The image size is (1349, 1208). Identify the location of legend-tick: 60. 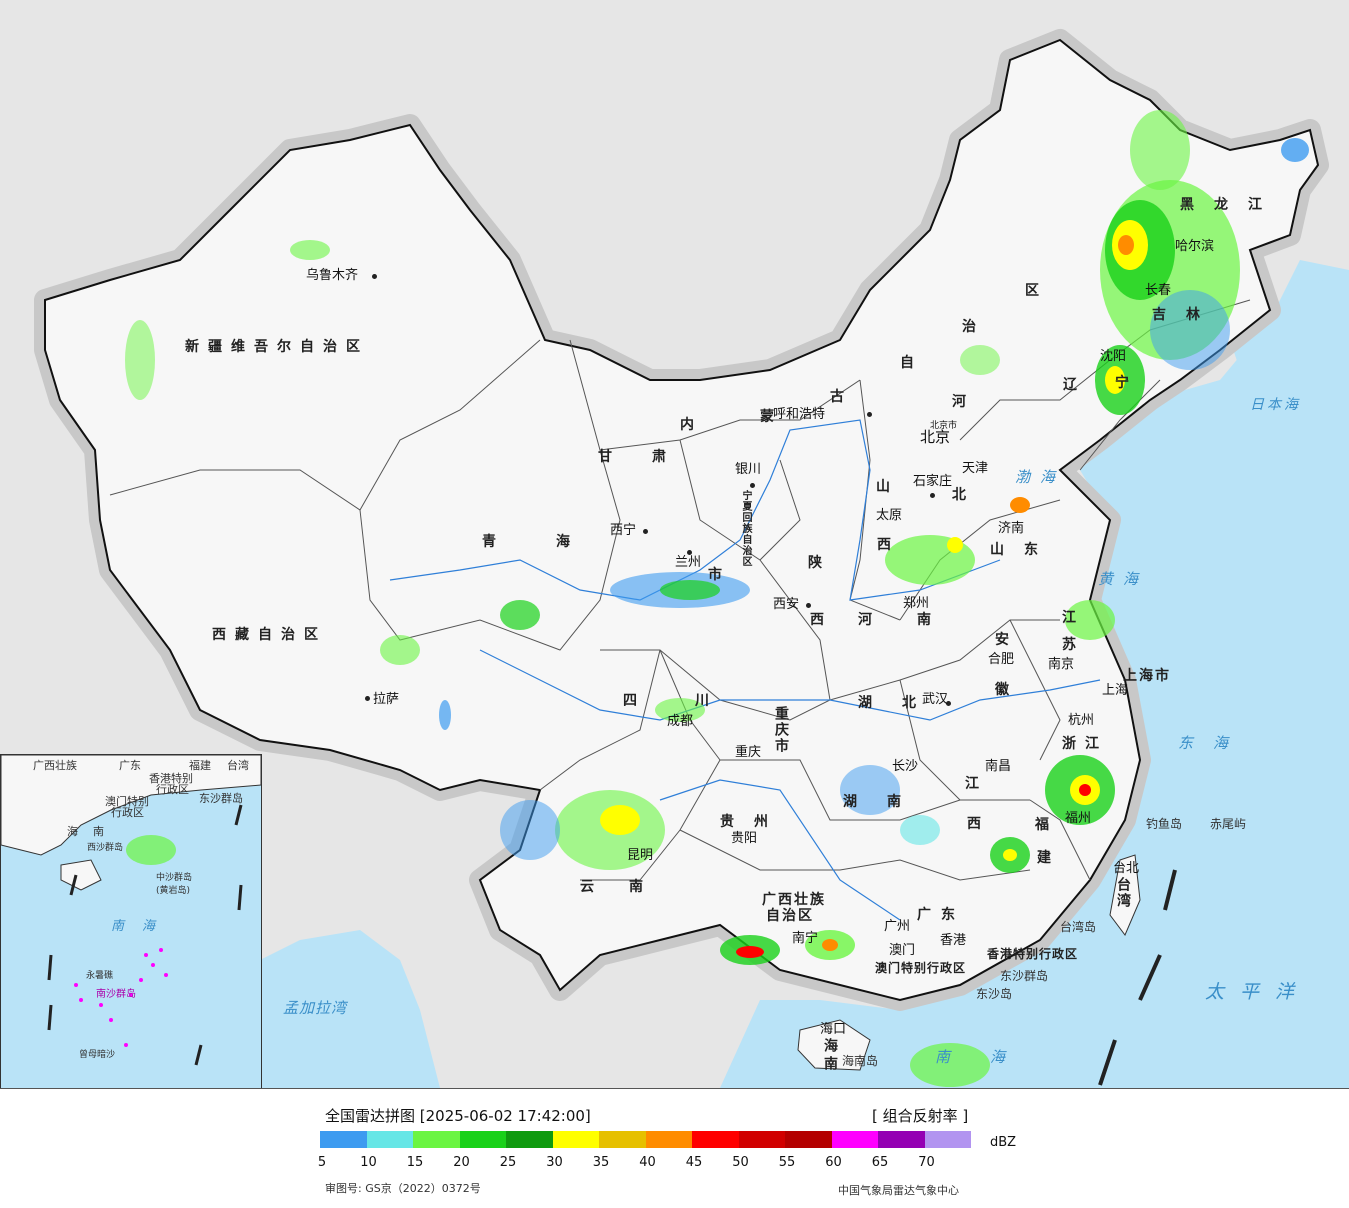
(833, 1162).